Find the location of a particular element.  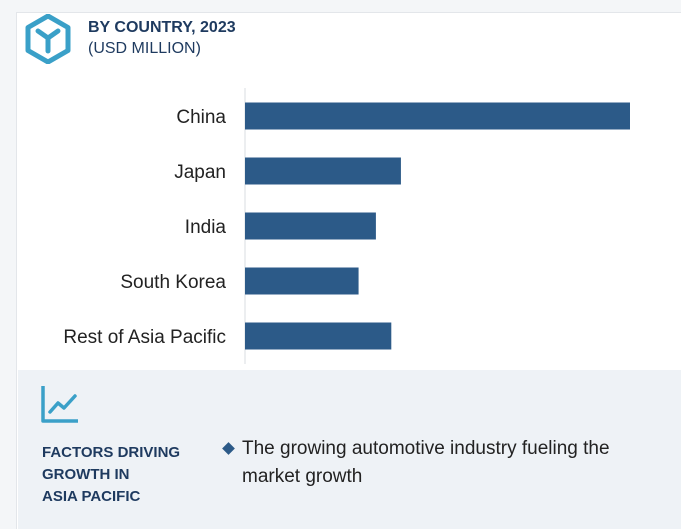

factors-title-line: ASIA PACIFIC is located at coordinates (91, 496).